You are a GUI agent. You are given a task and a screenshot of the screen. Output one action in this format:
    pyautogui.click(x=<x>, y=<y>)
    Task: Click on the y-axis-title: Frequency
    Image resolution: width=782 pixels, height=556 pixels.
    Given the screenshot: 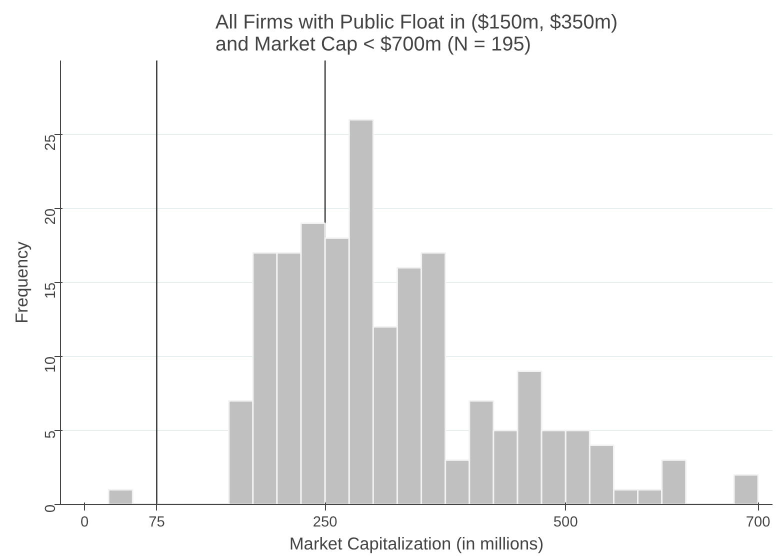 What is the action you would take?
    pyautogui.click(x=22, y=282)
    